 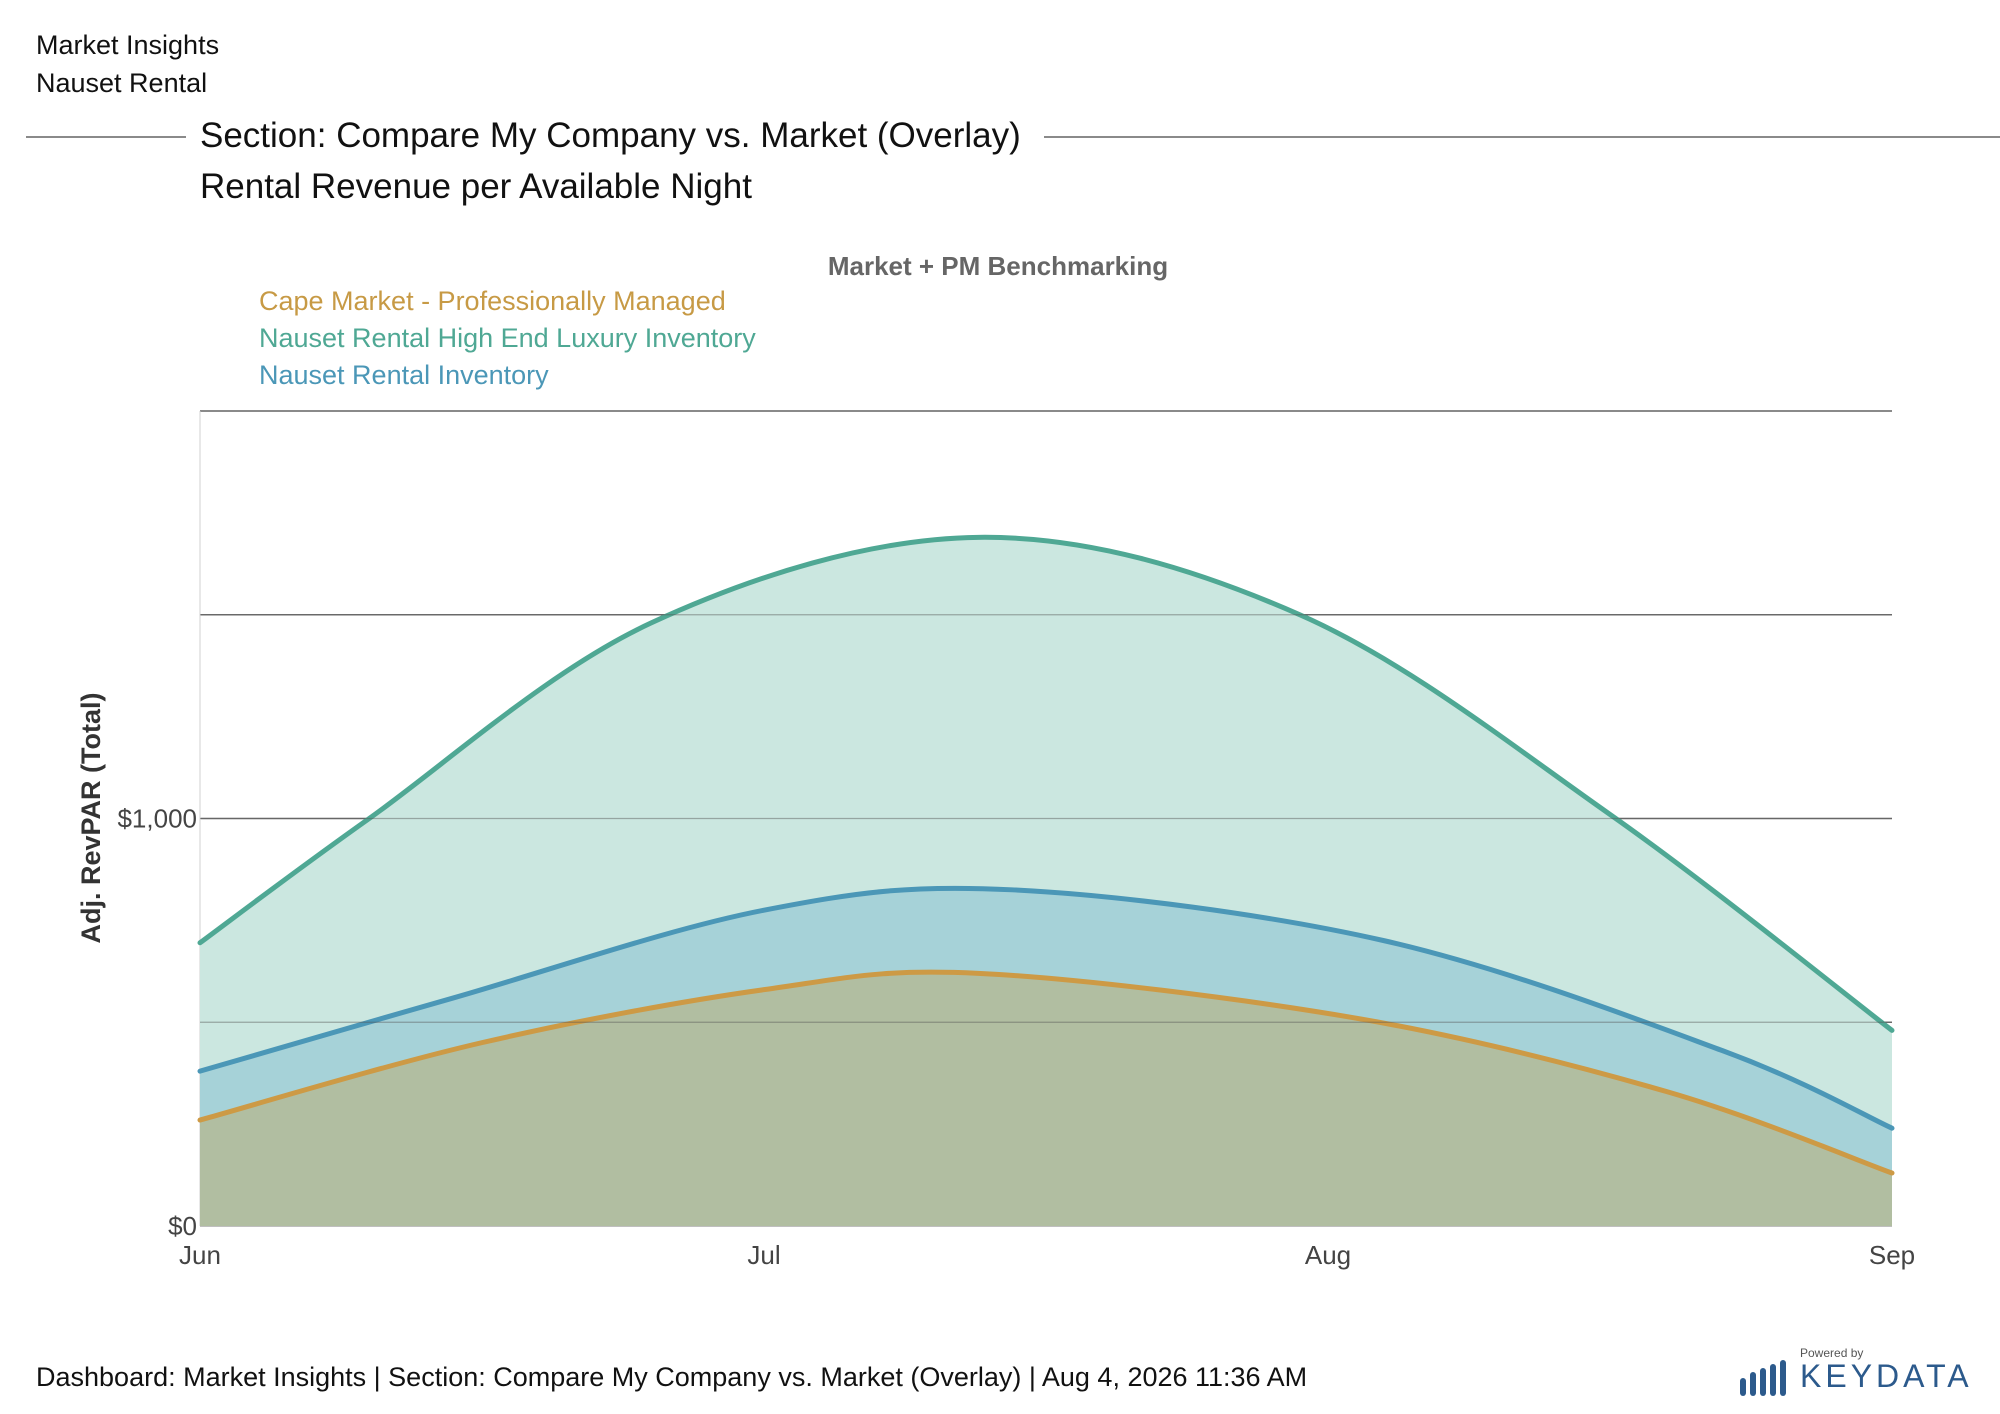 What do you see at coordinates (1328, 1255) in the screenshot?
I see `x-tick-label: Aug` at bounding box center [1328, 1255].